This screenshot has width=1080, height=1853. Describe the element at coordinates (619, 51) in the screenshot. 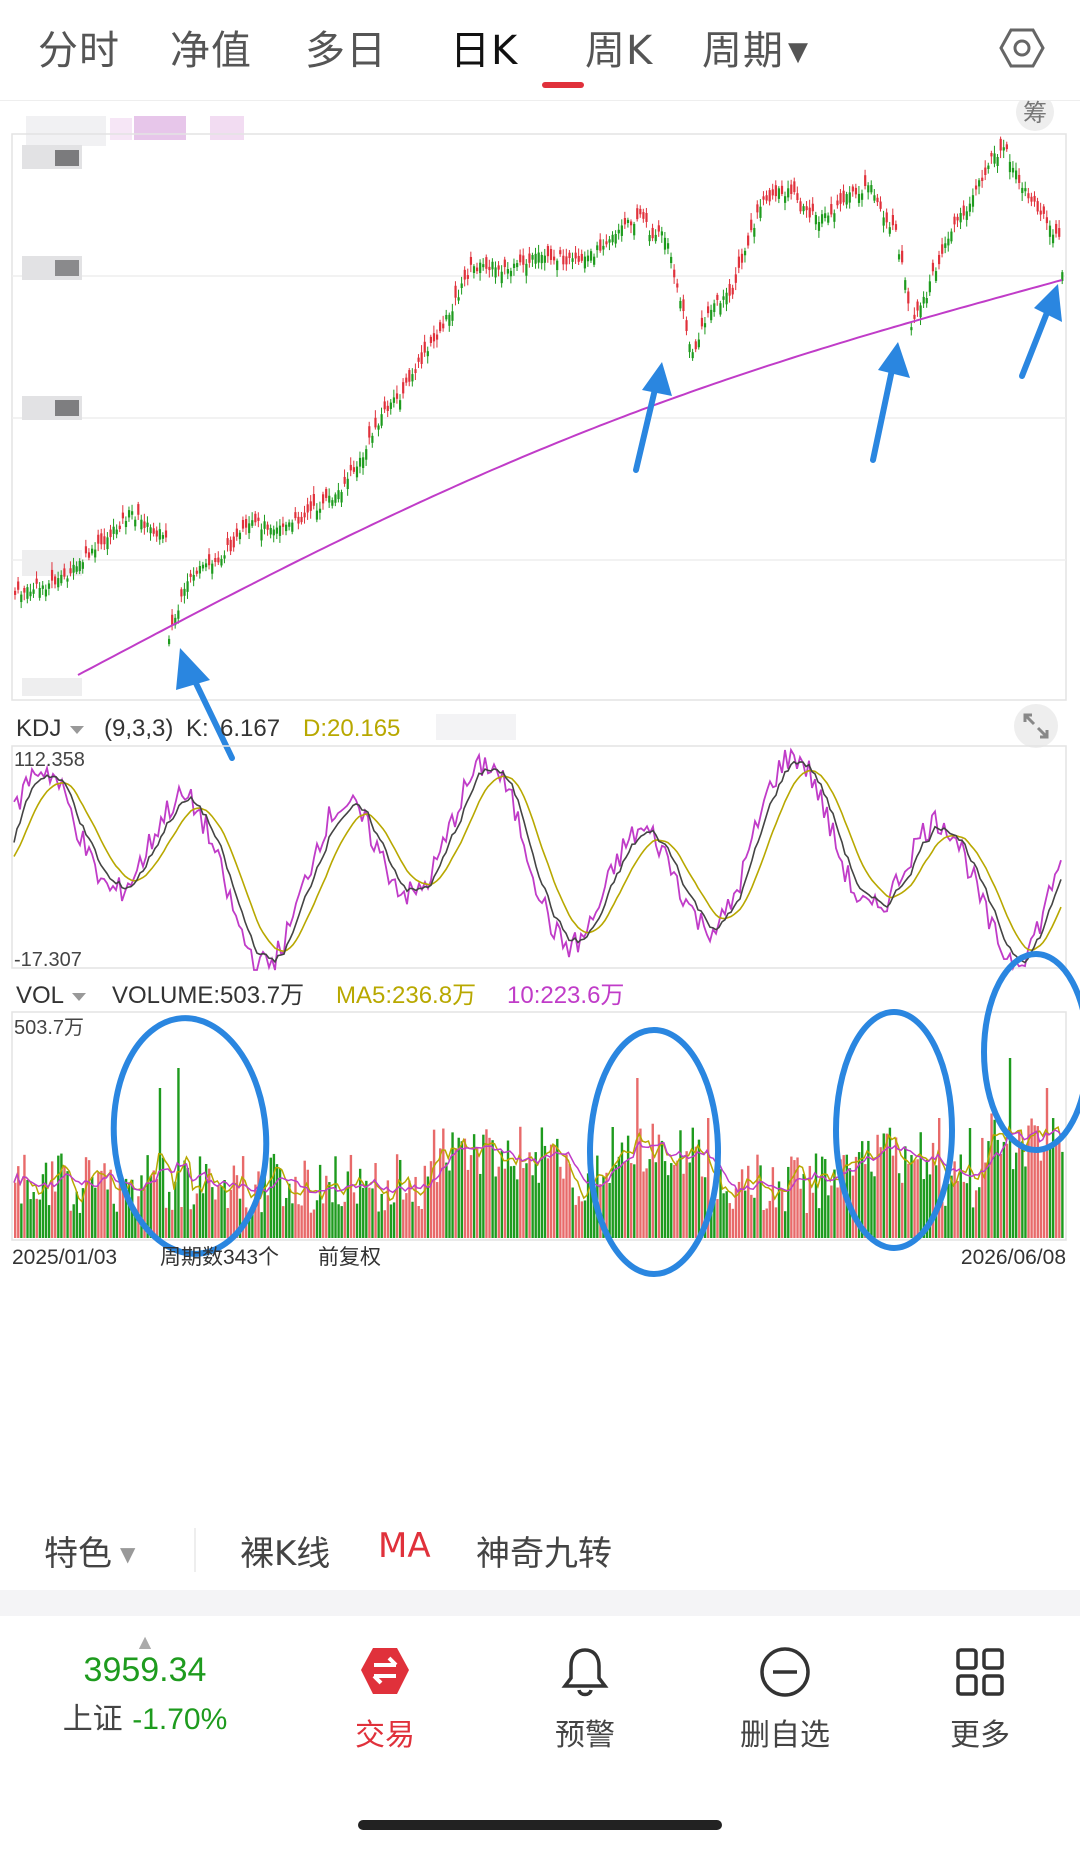

I see `tab-weekly-k: 周K` at that location.